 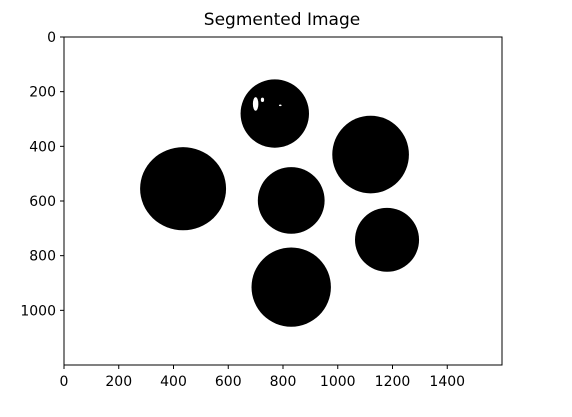 I want to click on highlights-layer, so click(x=267, y=104).